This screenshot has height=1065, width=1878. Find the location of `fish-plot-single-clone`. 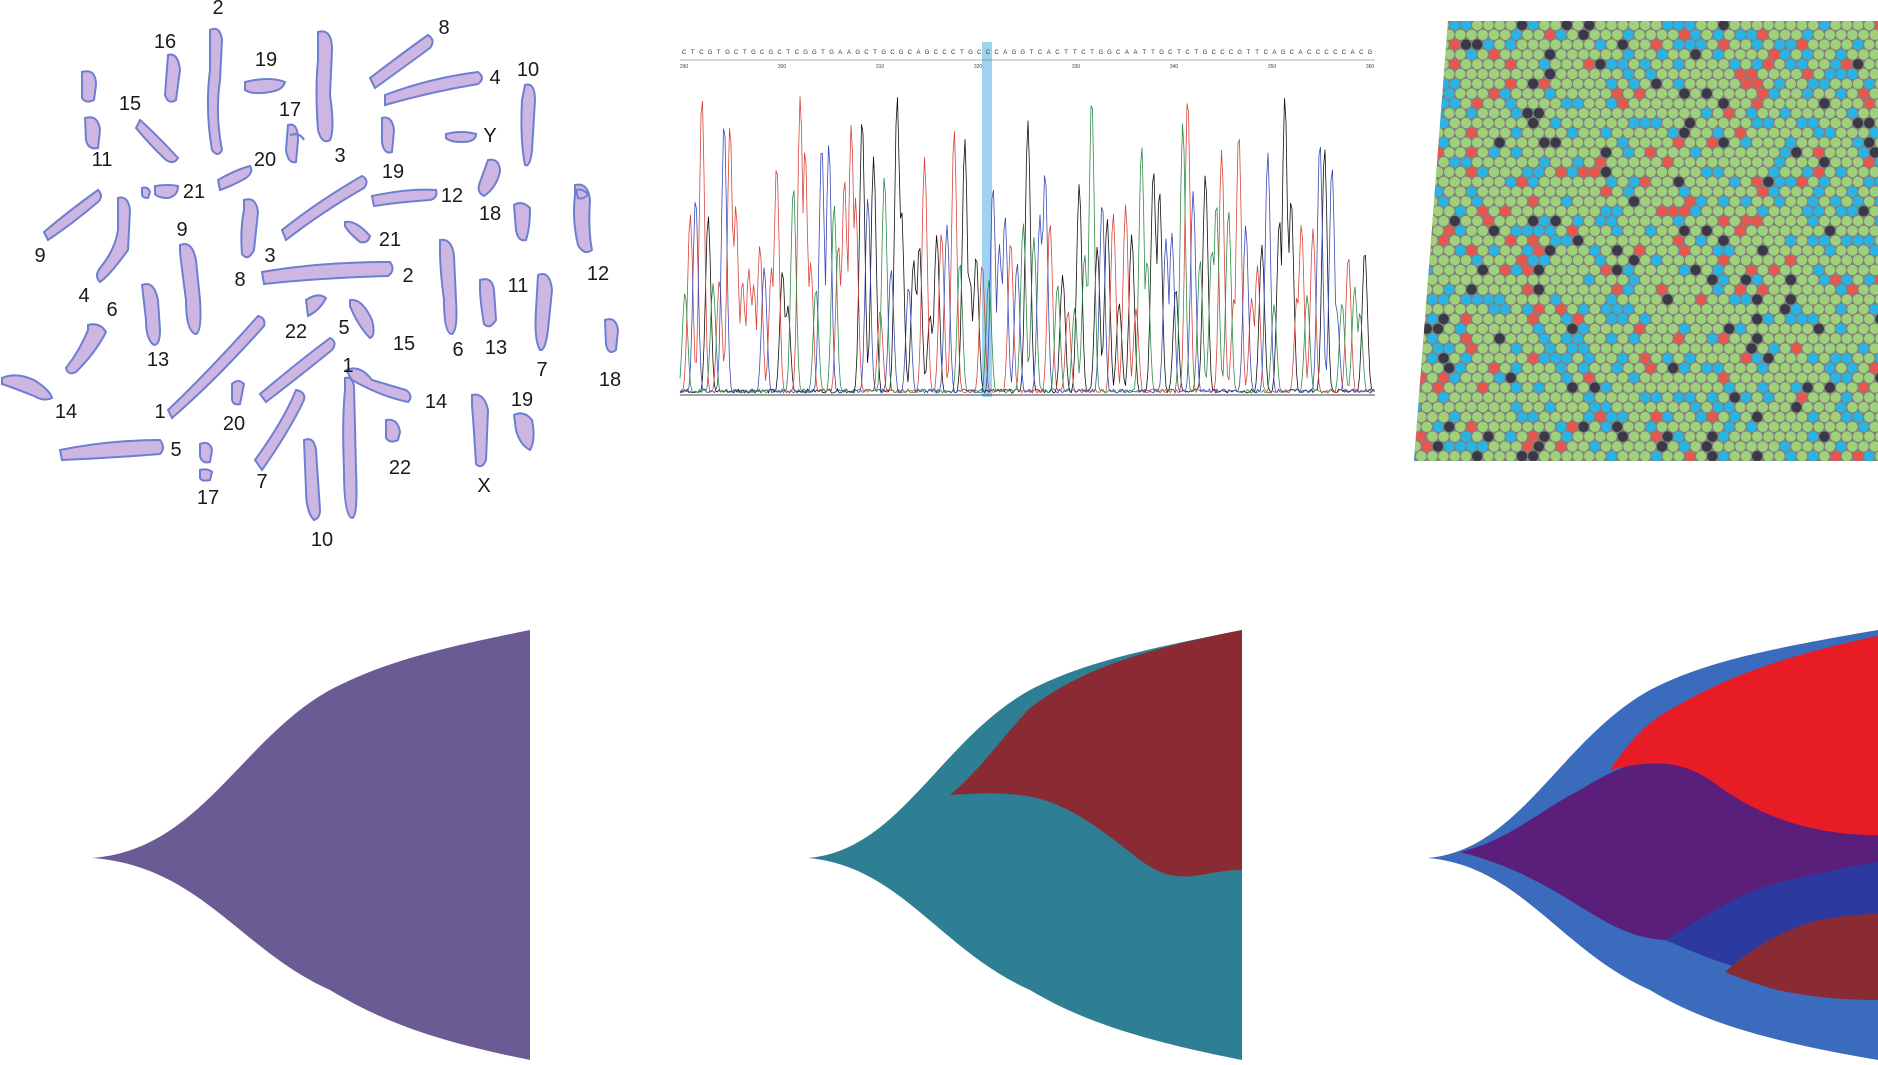

fish-plot-single-clone is located at coordinates (315, 840).